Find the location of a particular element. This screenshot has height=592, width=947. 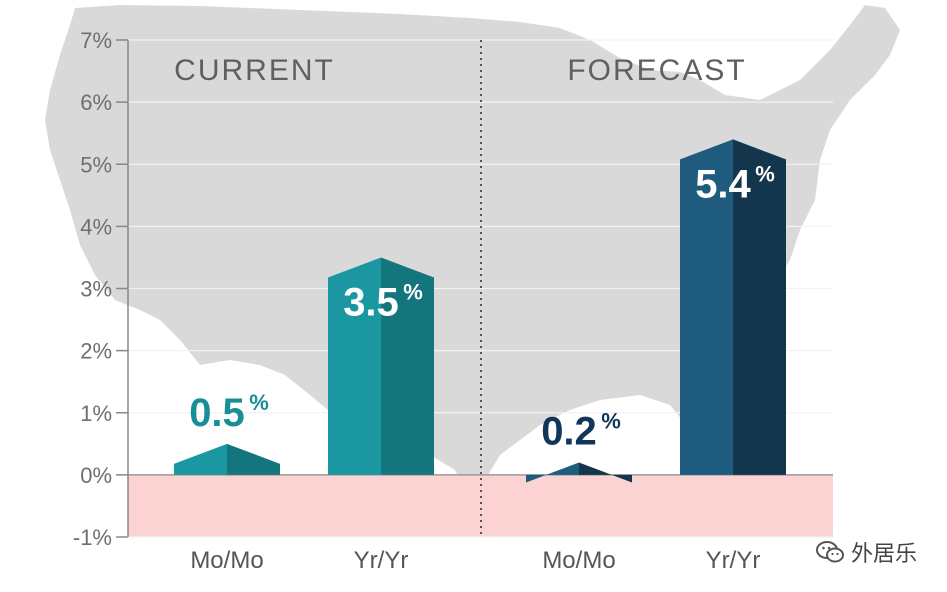

y-tick-label: 4% is located at coordinates (96, 226).